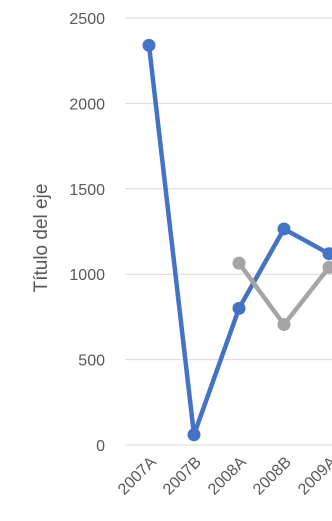 This screenshot has height=521, width=332. What do you see at coordinates (327, 267) in the screenshot?
I see `series-2-point-2009A` at bounding box center [327, 267].